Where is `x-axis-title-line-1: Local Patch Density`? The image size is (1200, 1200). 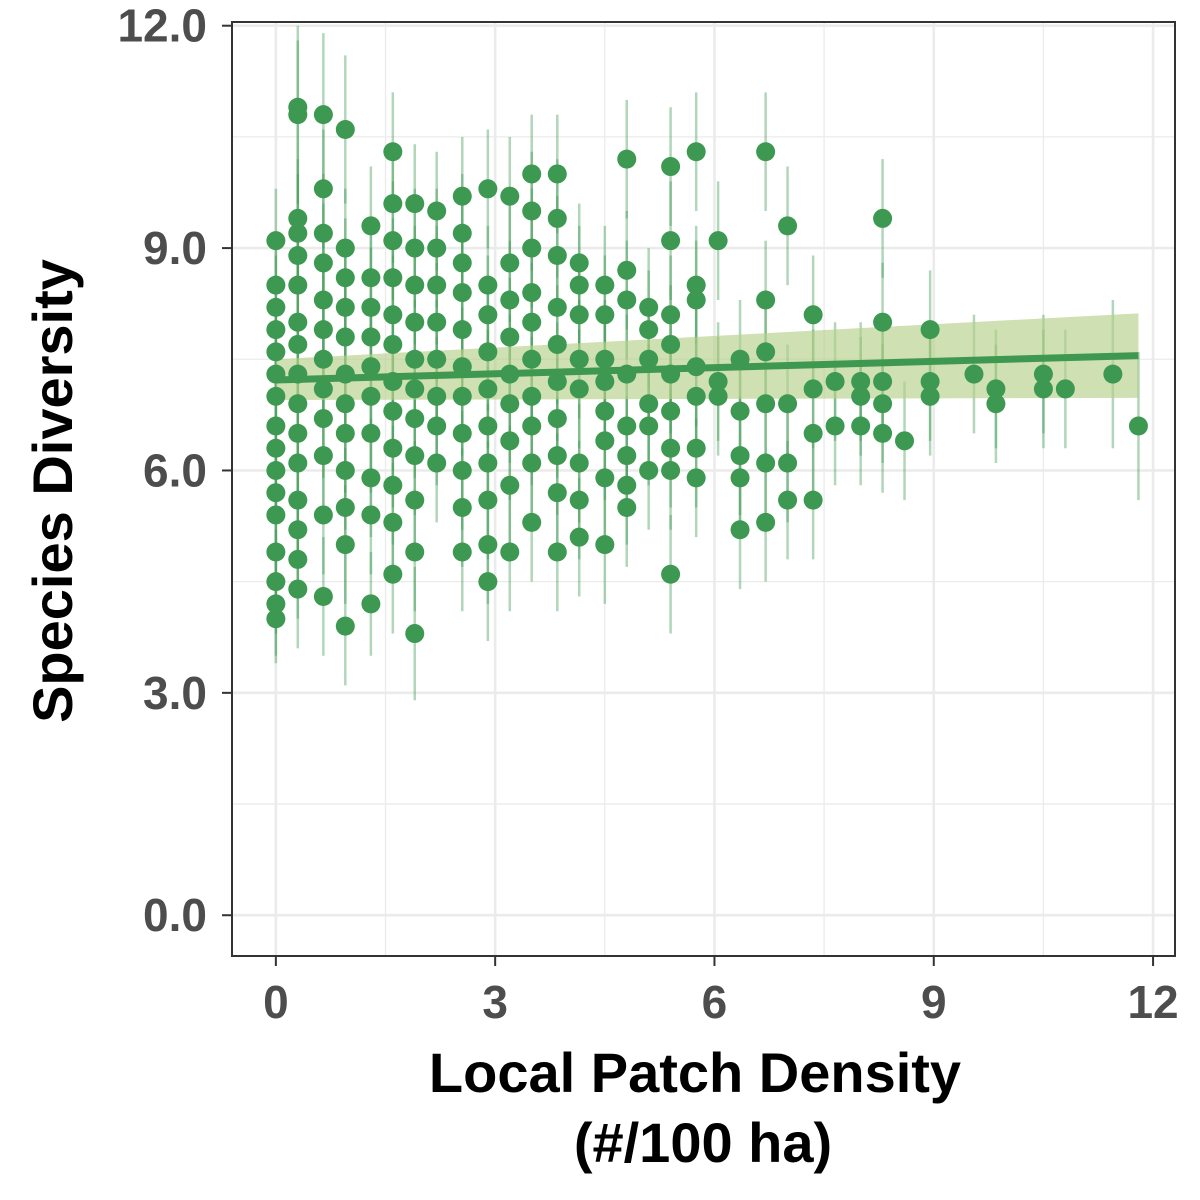 x-axis-title-line-1: Local Patch Density is located at coordinates (695, 1072).